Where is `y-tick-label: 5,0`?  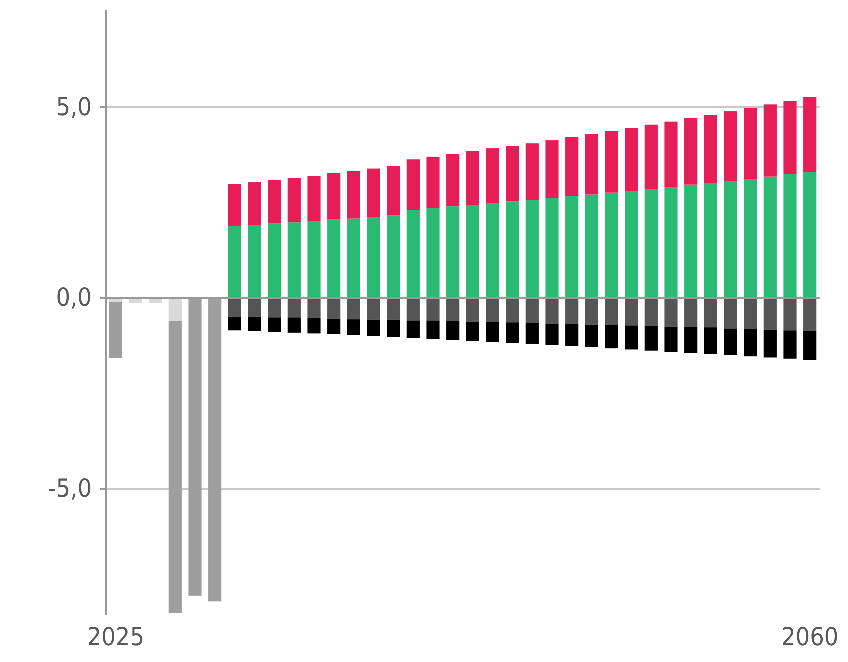 y-tick-label: 5,0 is located at coordinates (74, 107).